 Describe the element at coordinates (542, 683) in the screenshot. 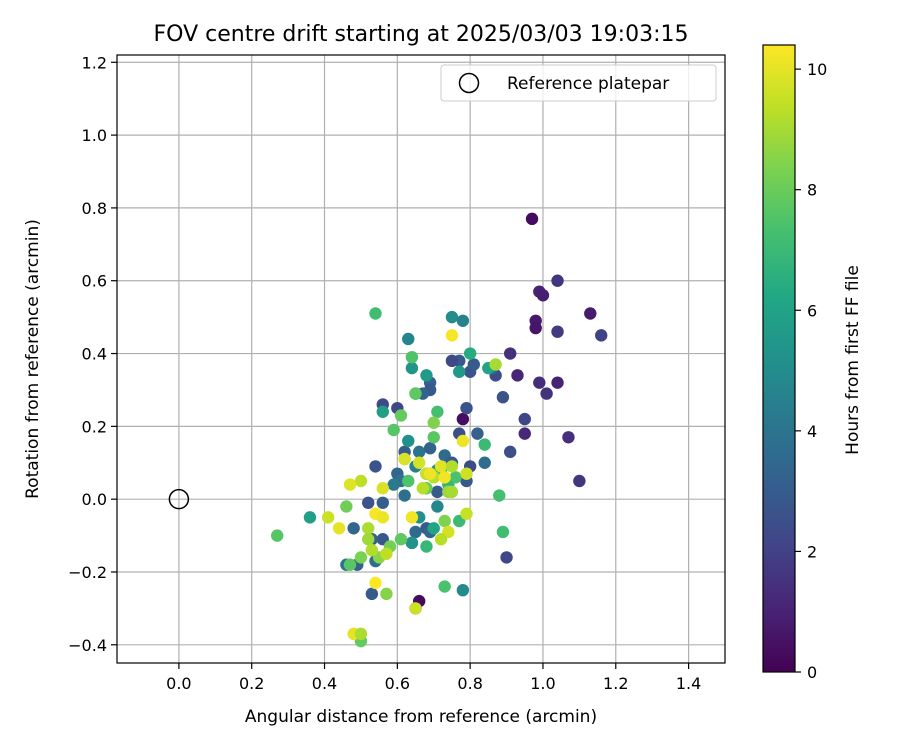

I see `x-tick-label: 1.0` at that location.